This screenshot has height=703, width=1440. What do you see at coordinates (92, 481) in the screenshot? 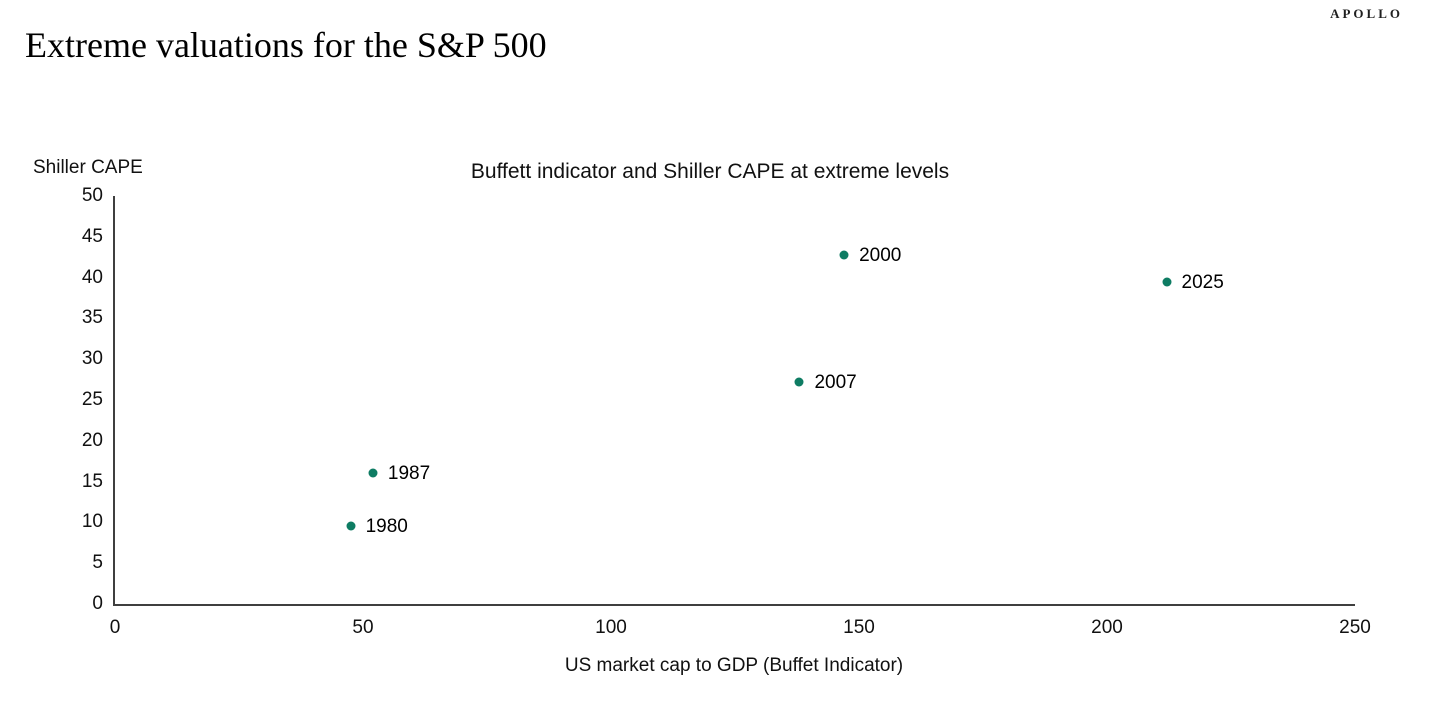
I see `y-tick-15: 15` at bounding box center [92, 481].